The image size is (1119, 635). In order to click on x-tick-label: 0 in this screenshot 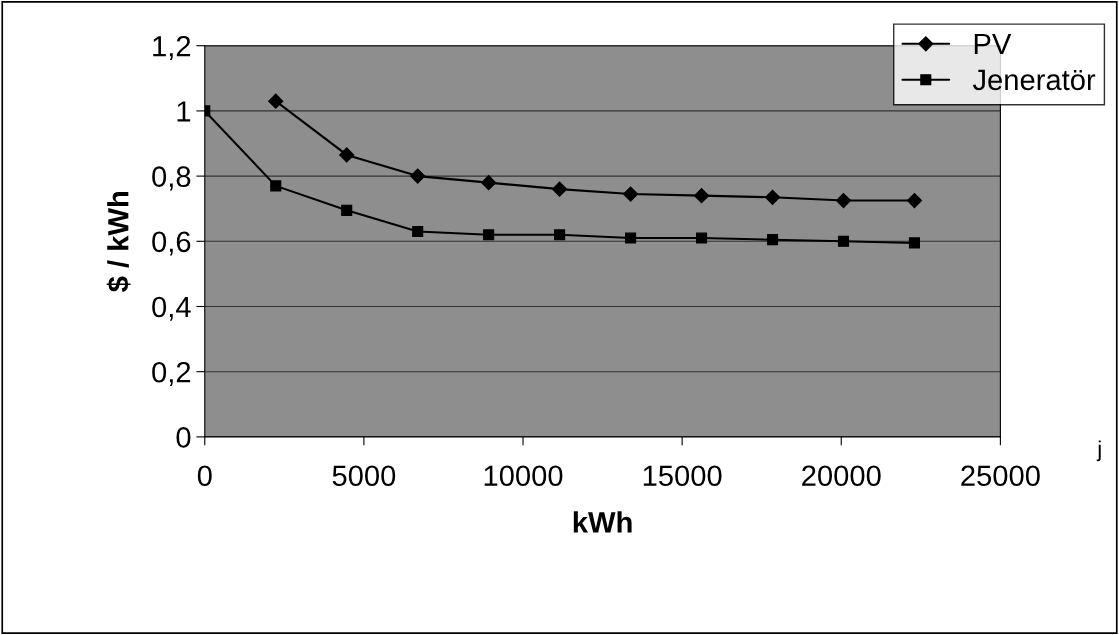, I will do `click(204, 476)`.